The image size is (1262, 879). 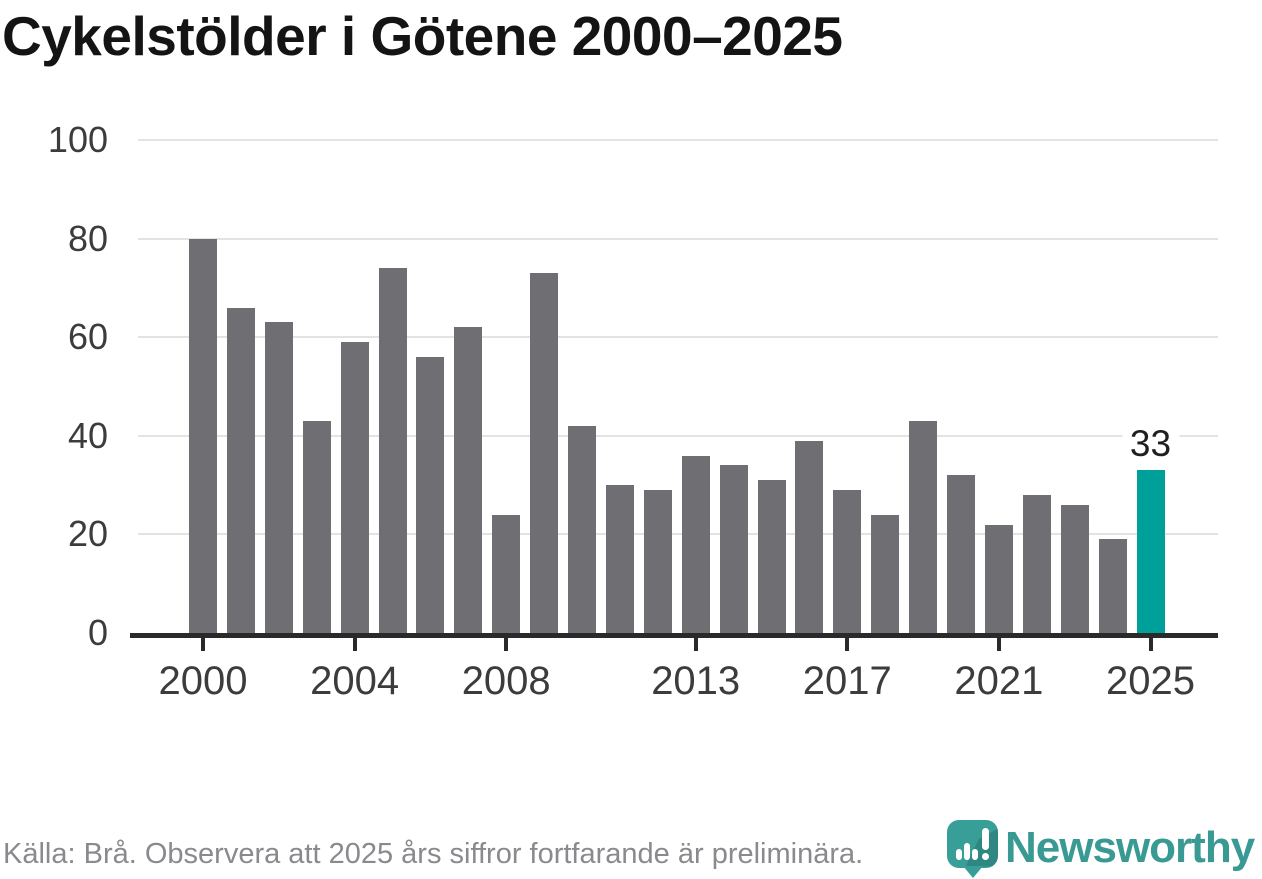 What do you see at coordinates (998, 578) in the screenshot?
I see `bar-2021` at bounding box center [998, 578].